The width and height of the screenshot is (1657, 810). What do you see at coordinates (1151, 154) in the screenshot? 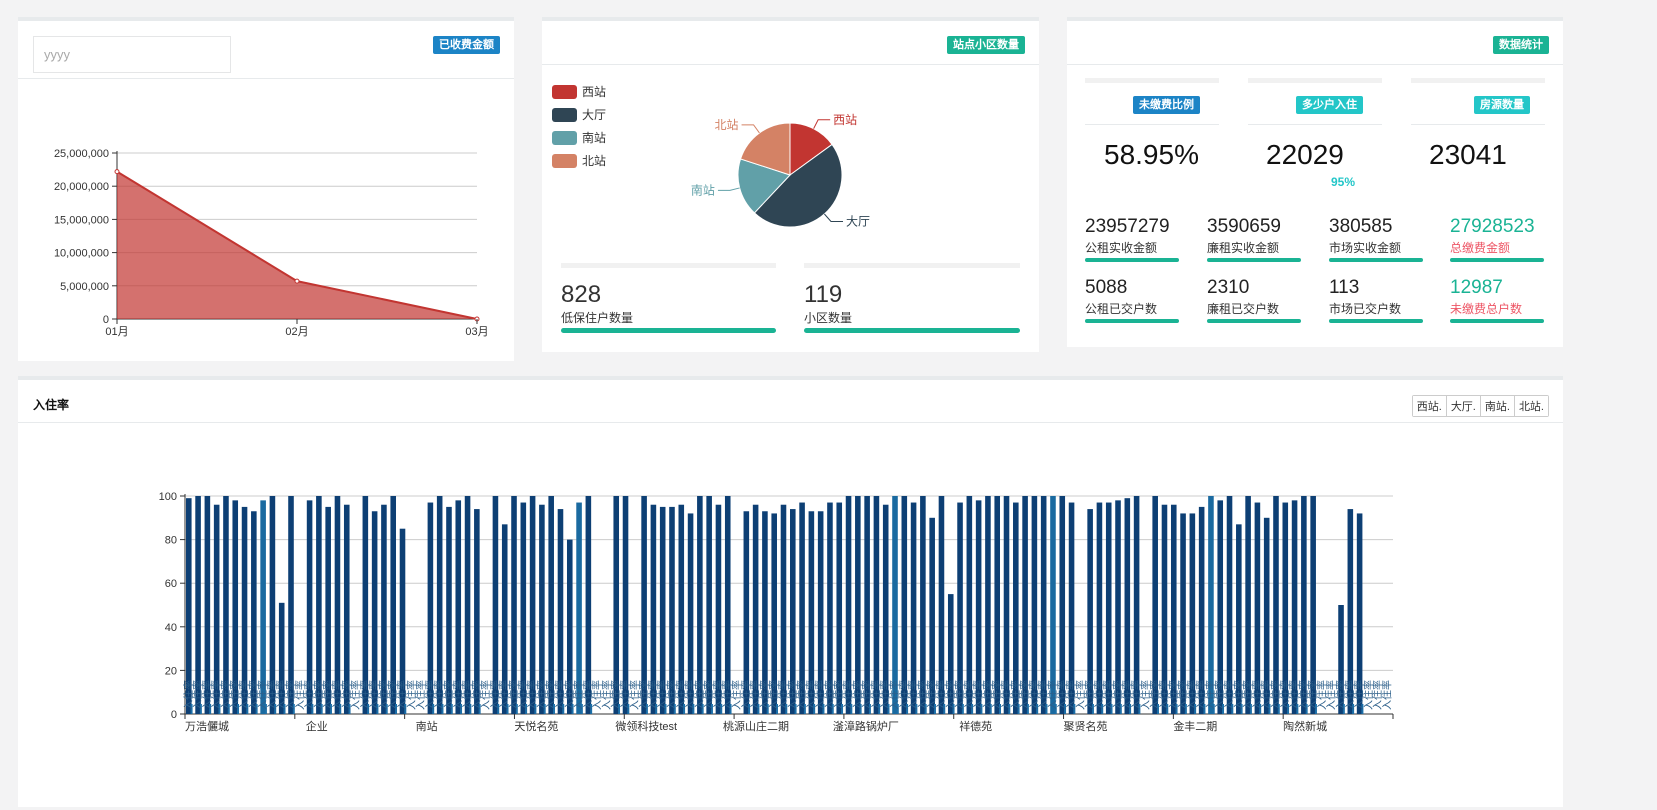
I see `unpaid-ratio-value: 58.95%` at bounding box center [1151, 154].